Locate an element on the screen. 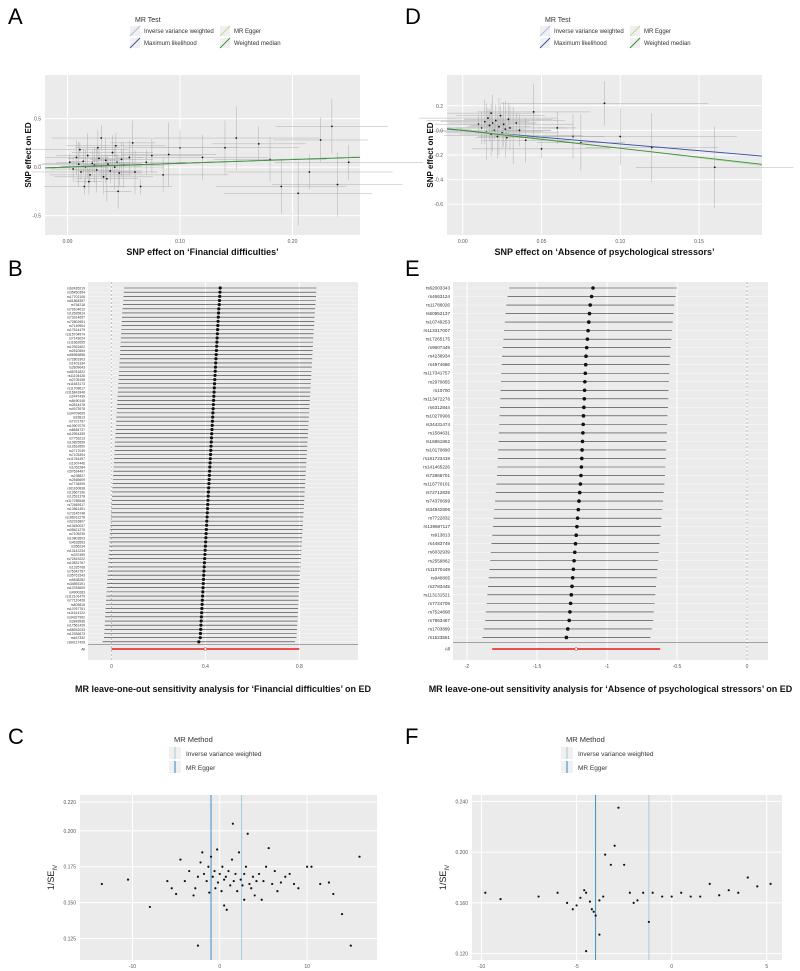 The image size is (800, 971). legend-key-line is located at coordinates (635, 43).